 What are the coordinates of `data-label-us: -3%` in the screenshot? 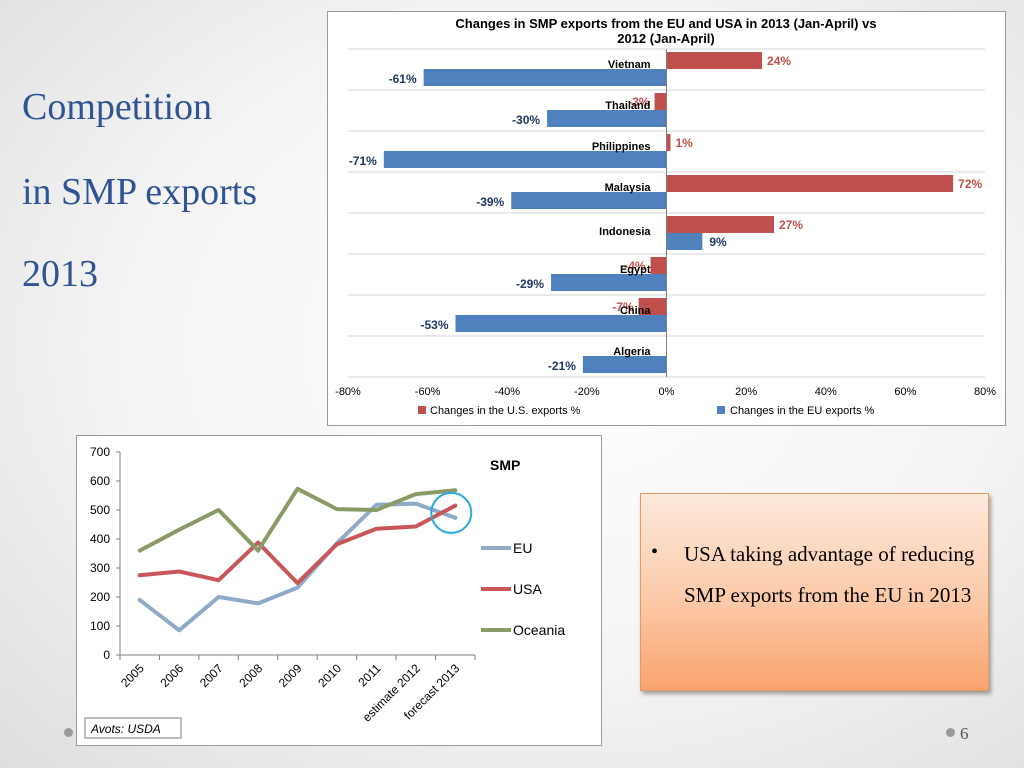 It's located at (639, 102).